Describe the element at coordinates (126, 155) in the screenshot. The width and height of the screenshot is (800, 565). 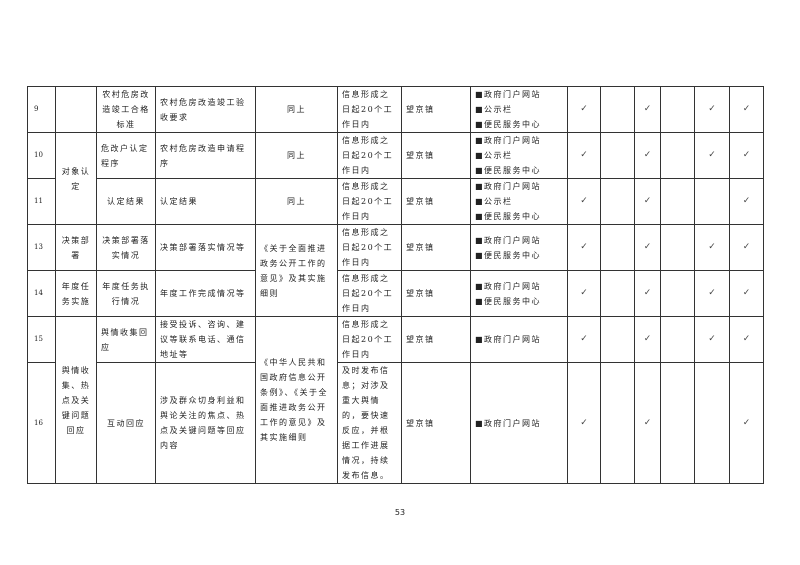
I see `item-cell: 危改户认定程序` at that location.